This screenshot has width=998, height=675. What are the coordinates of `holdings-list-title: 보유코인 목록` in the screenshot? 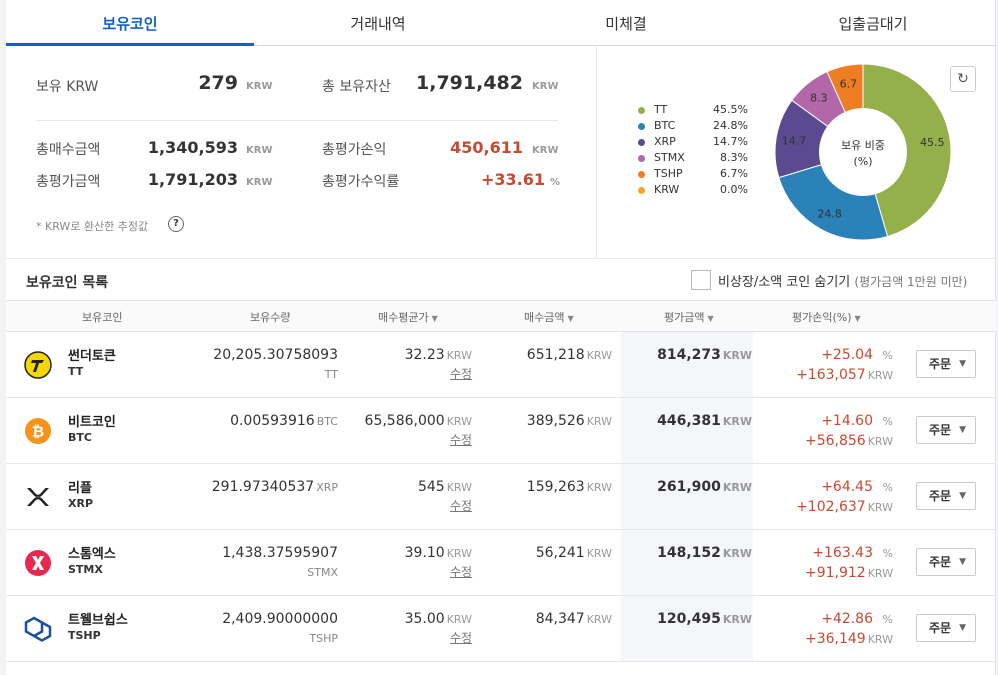 It's located at (67, 283).